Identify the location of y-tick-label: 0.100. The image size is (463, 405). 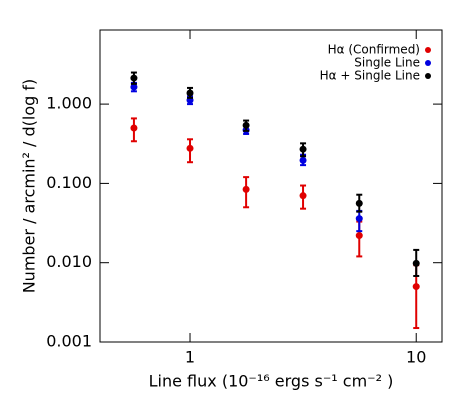
(69, 182).